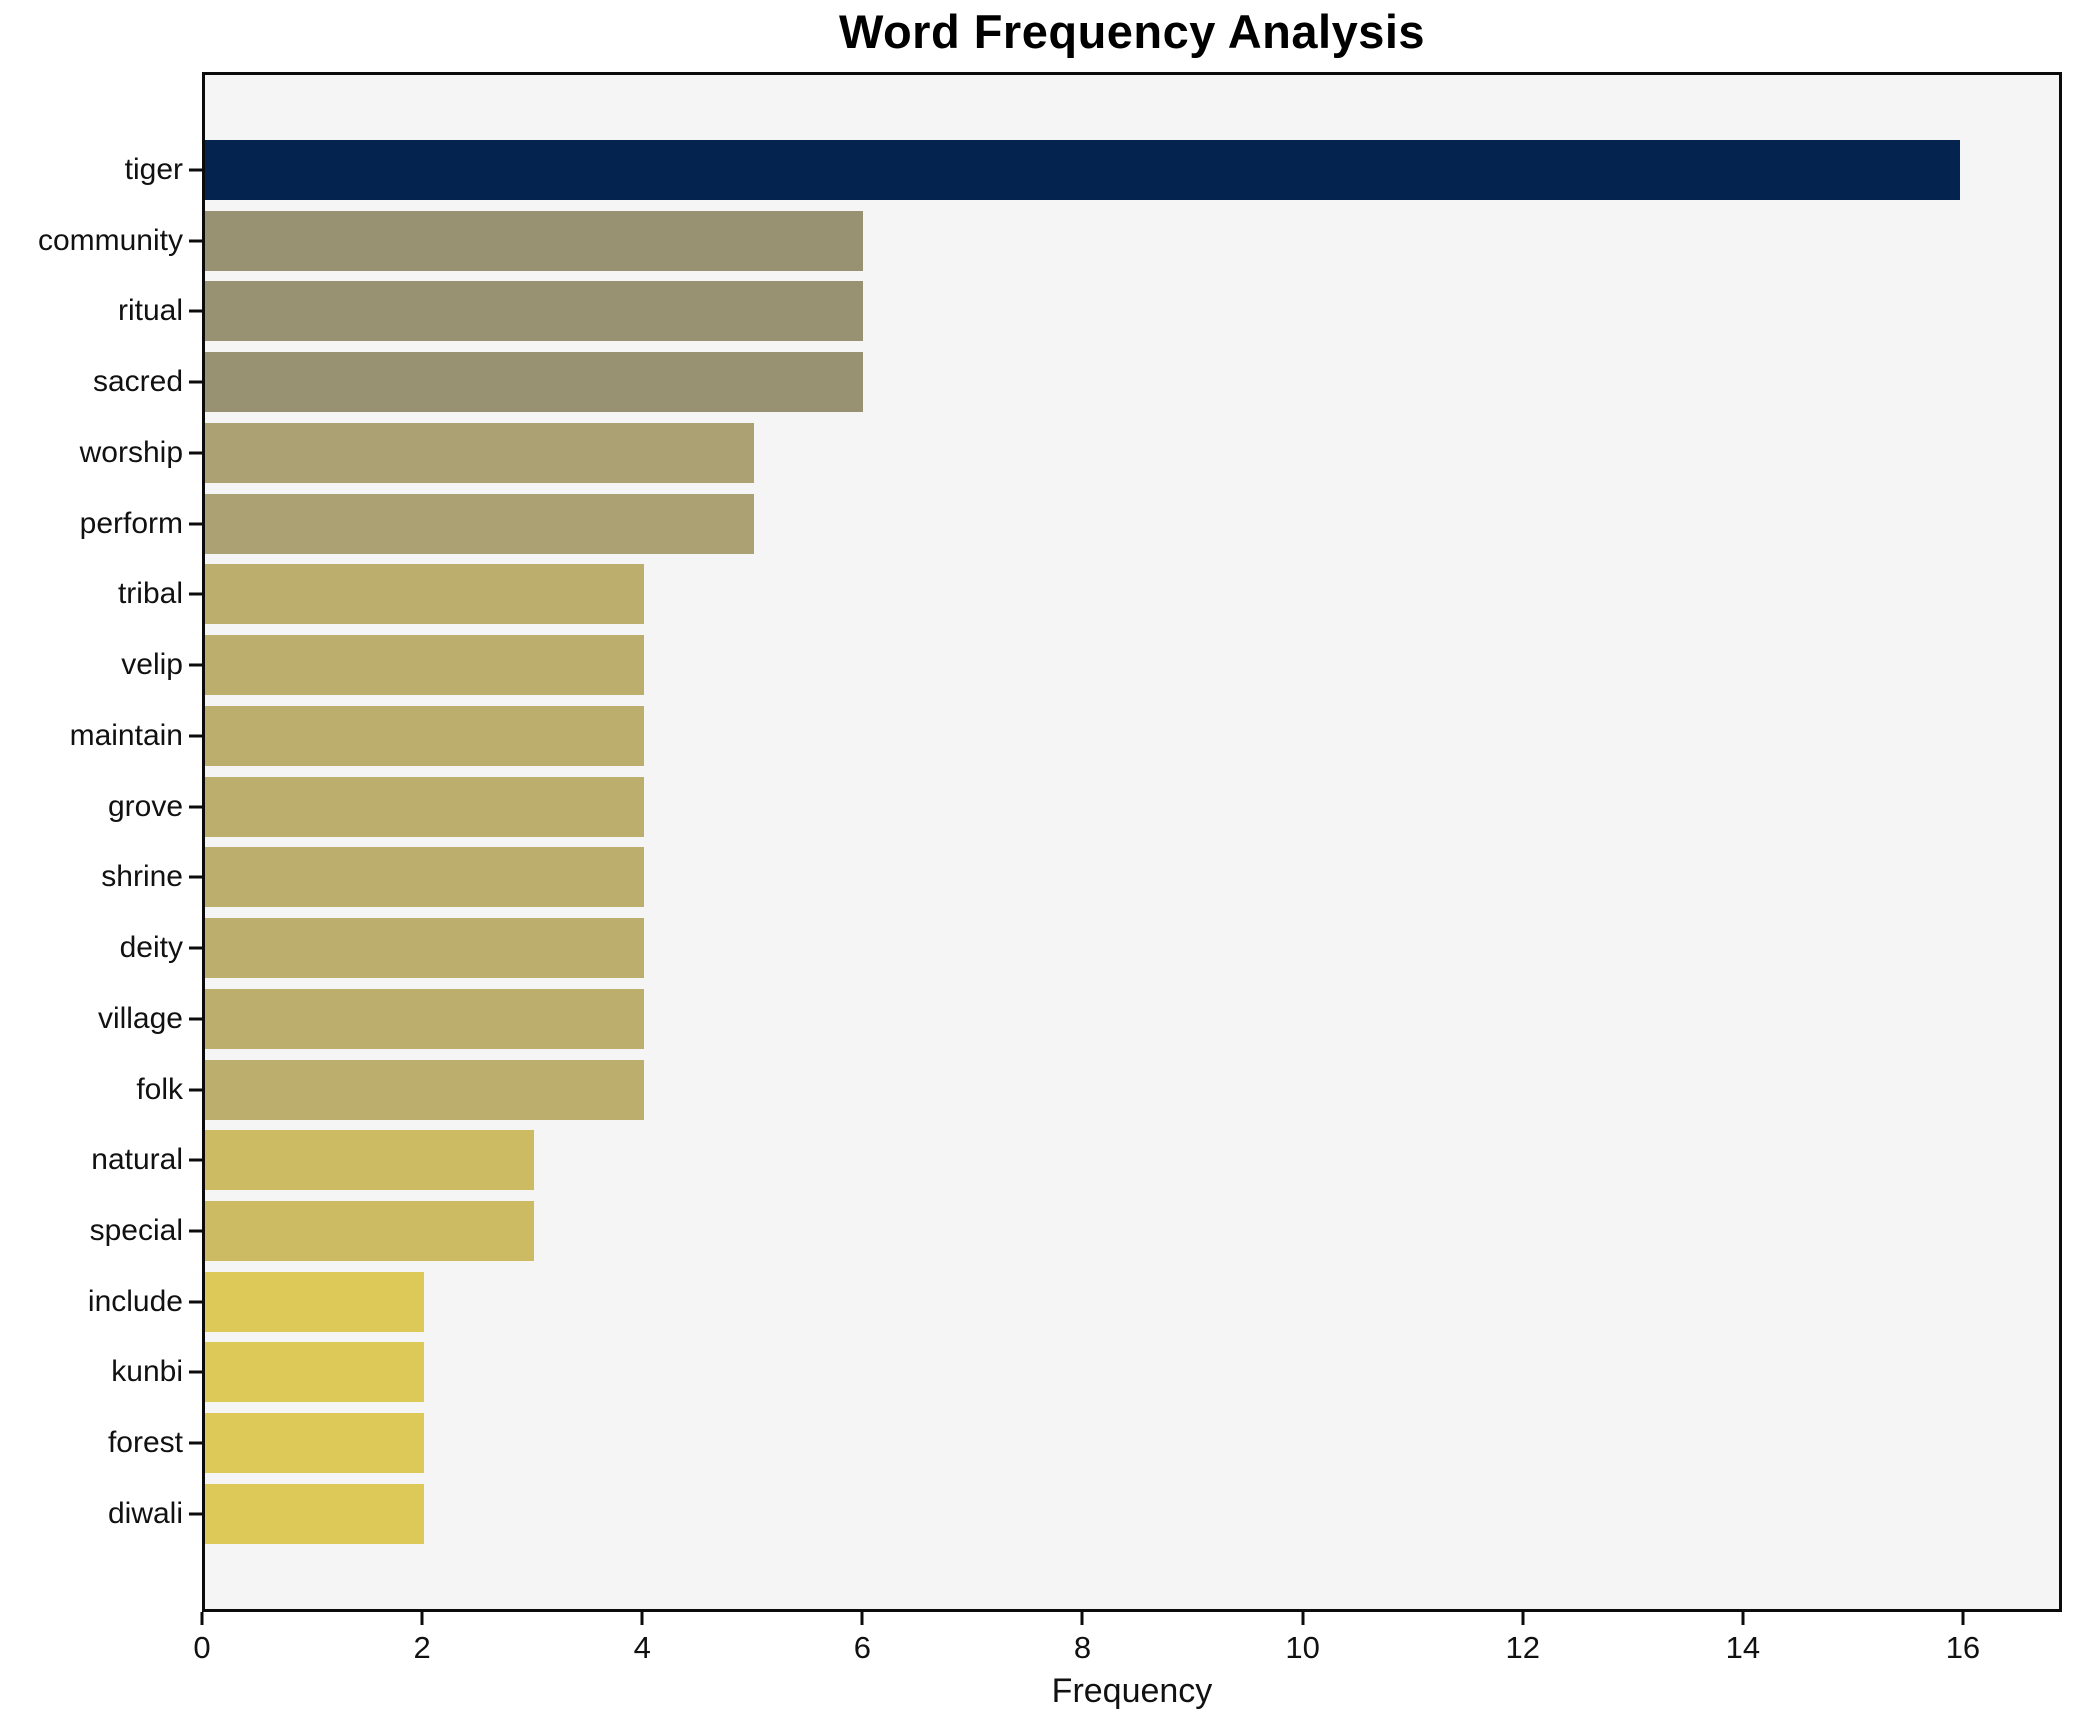 The image size is (2080, 1722). Describe the element at coordinates (150, 311) in the screenshot. I see `y-tick-label: ritual` at that location.